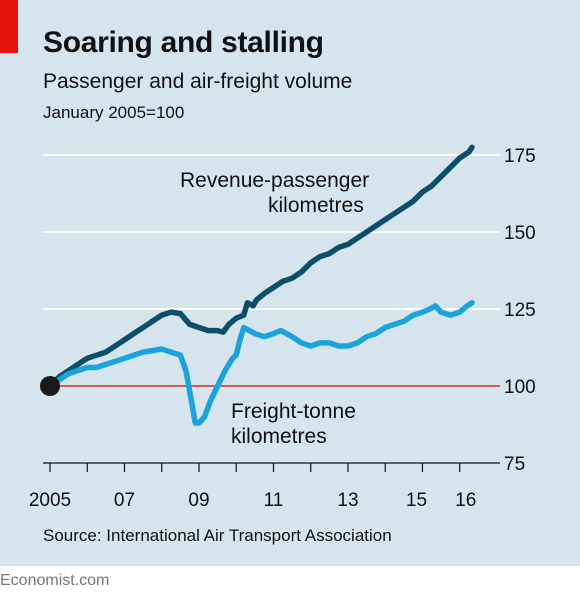 This screenshot has height=598, width=580. What do you see at coordinates (198, 500) in the screenshot?
I see `x-tick-label: 09` at bounding box center [198, 500].